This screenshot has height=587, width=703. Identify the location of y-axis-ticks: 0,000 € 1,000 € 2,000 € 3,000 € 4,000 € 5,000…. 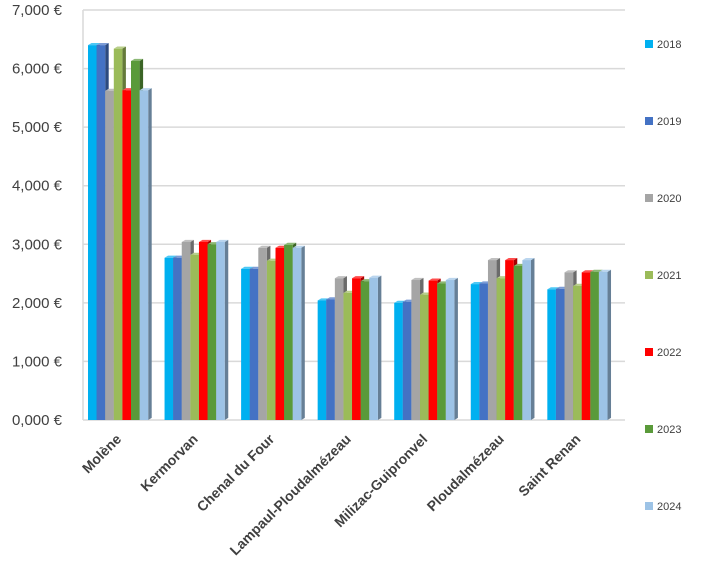
(37, 215).